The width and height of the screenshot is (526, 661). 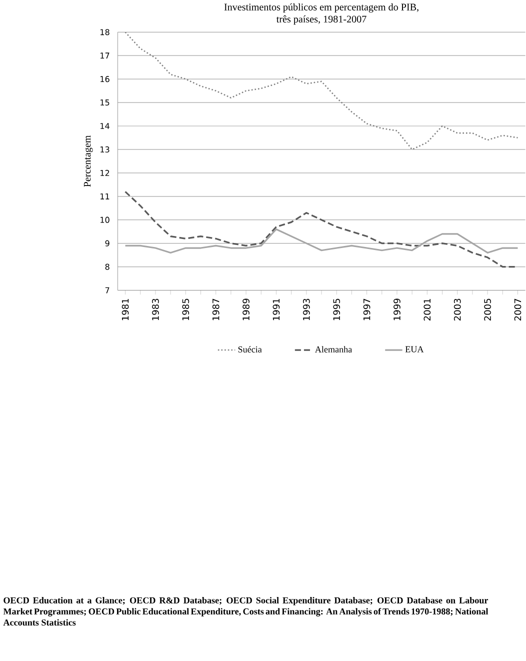 What do you see at coordinates (336, 309) in the screenshot?
I see `x-tick-label: 1995` at bounding box center [336, 309].